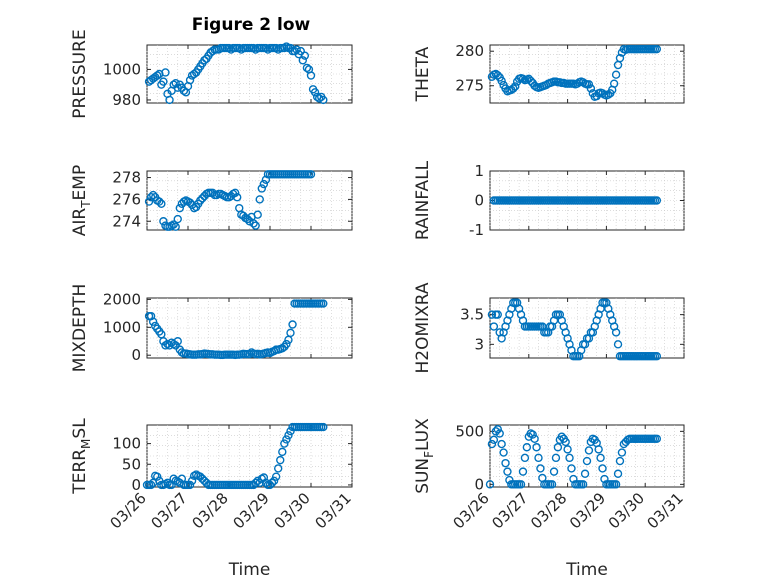 This screenshot has height=583, width=778. What do you see at coordinates (80, 328) in the screenshot?
I see `y-axis-label: MIXDEPTH` at bounding box center [80, 328].